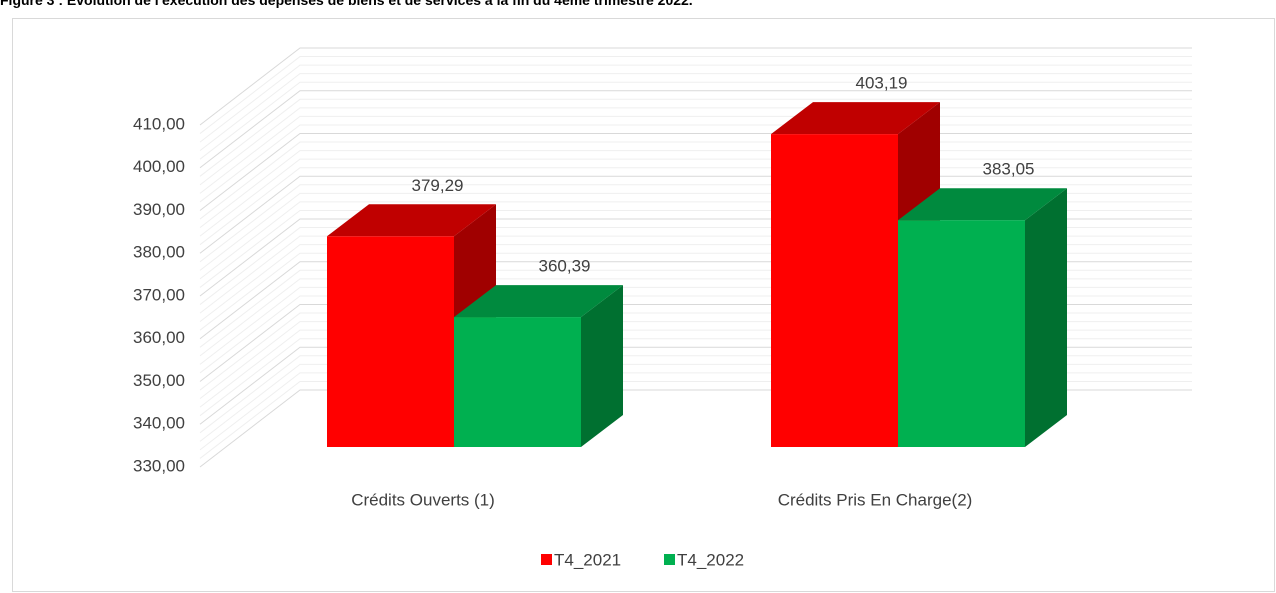 The image size is (1276, 593). I want to click on value-label: 360,39, so click(565, 266).